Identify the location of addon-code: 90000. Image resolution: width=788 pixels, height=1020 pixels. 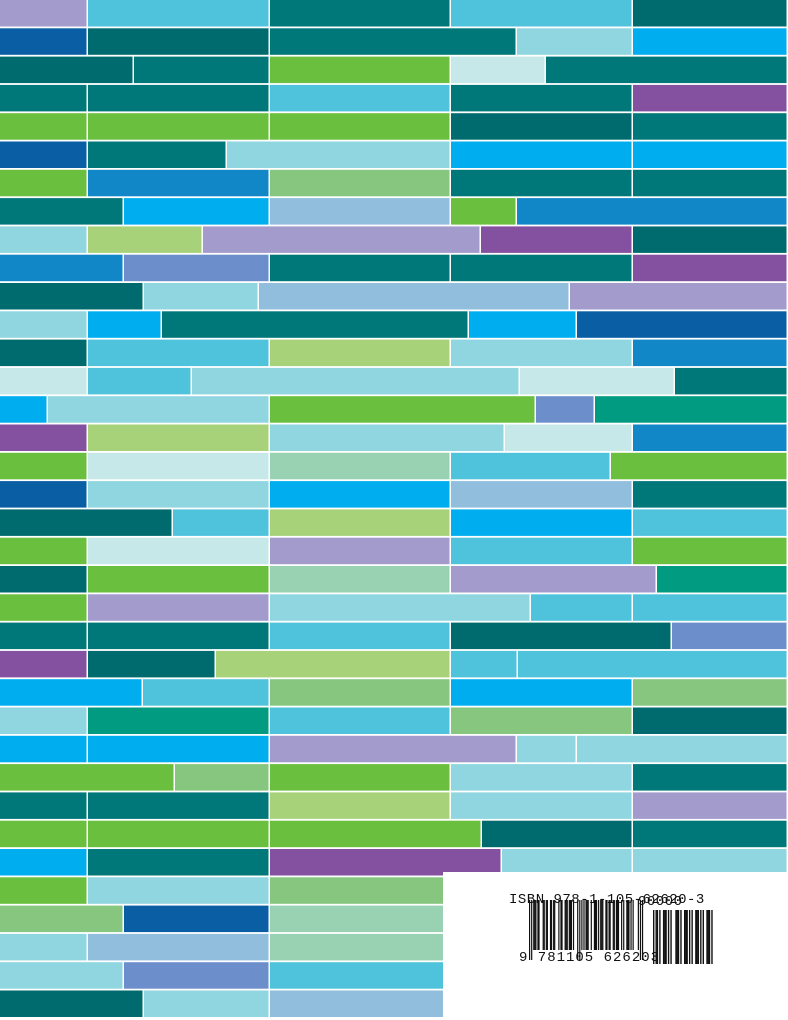
(660, 902).